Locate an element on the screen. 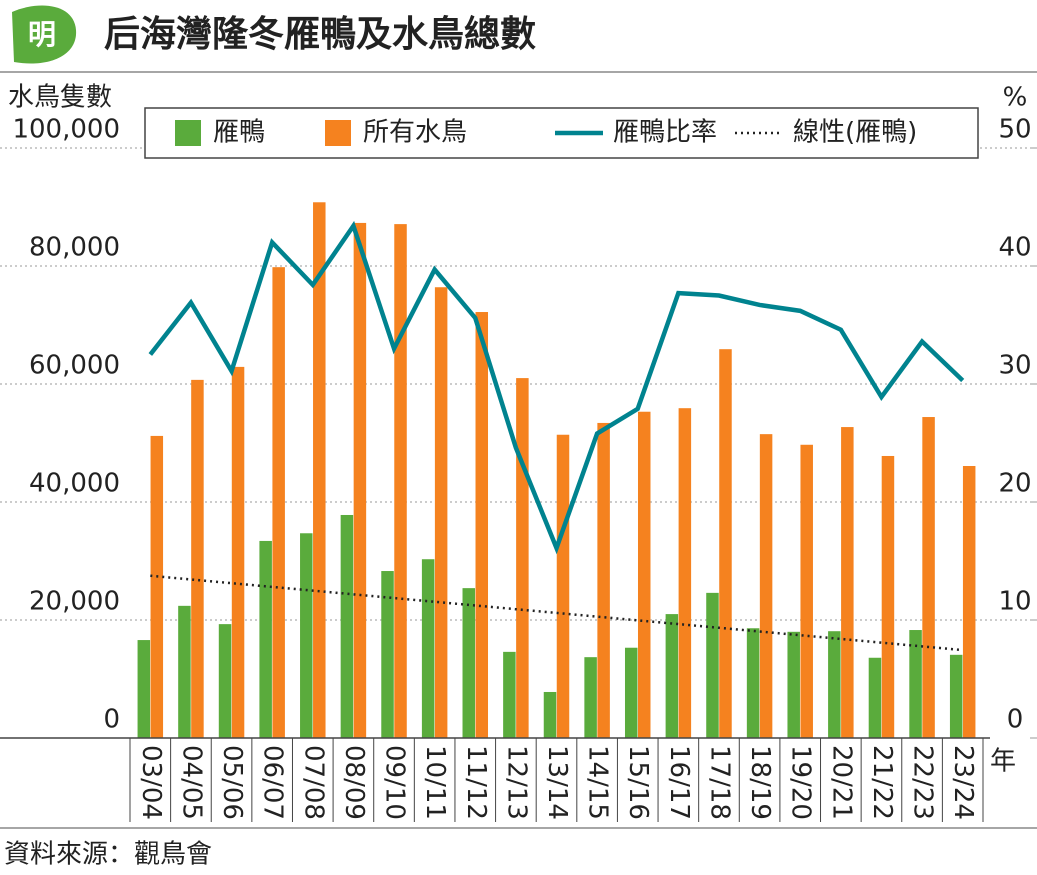 Image resolution: width=1037 pixels, height=875 pixels. y2-axis-label: % is located at coordinates (1015, 98).